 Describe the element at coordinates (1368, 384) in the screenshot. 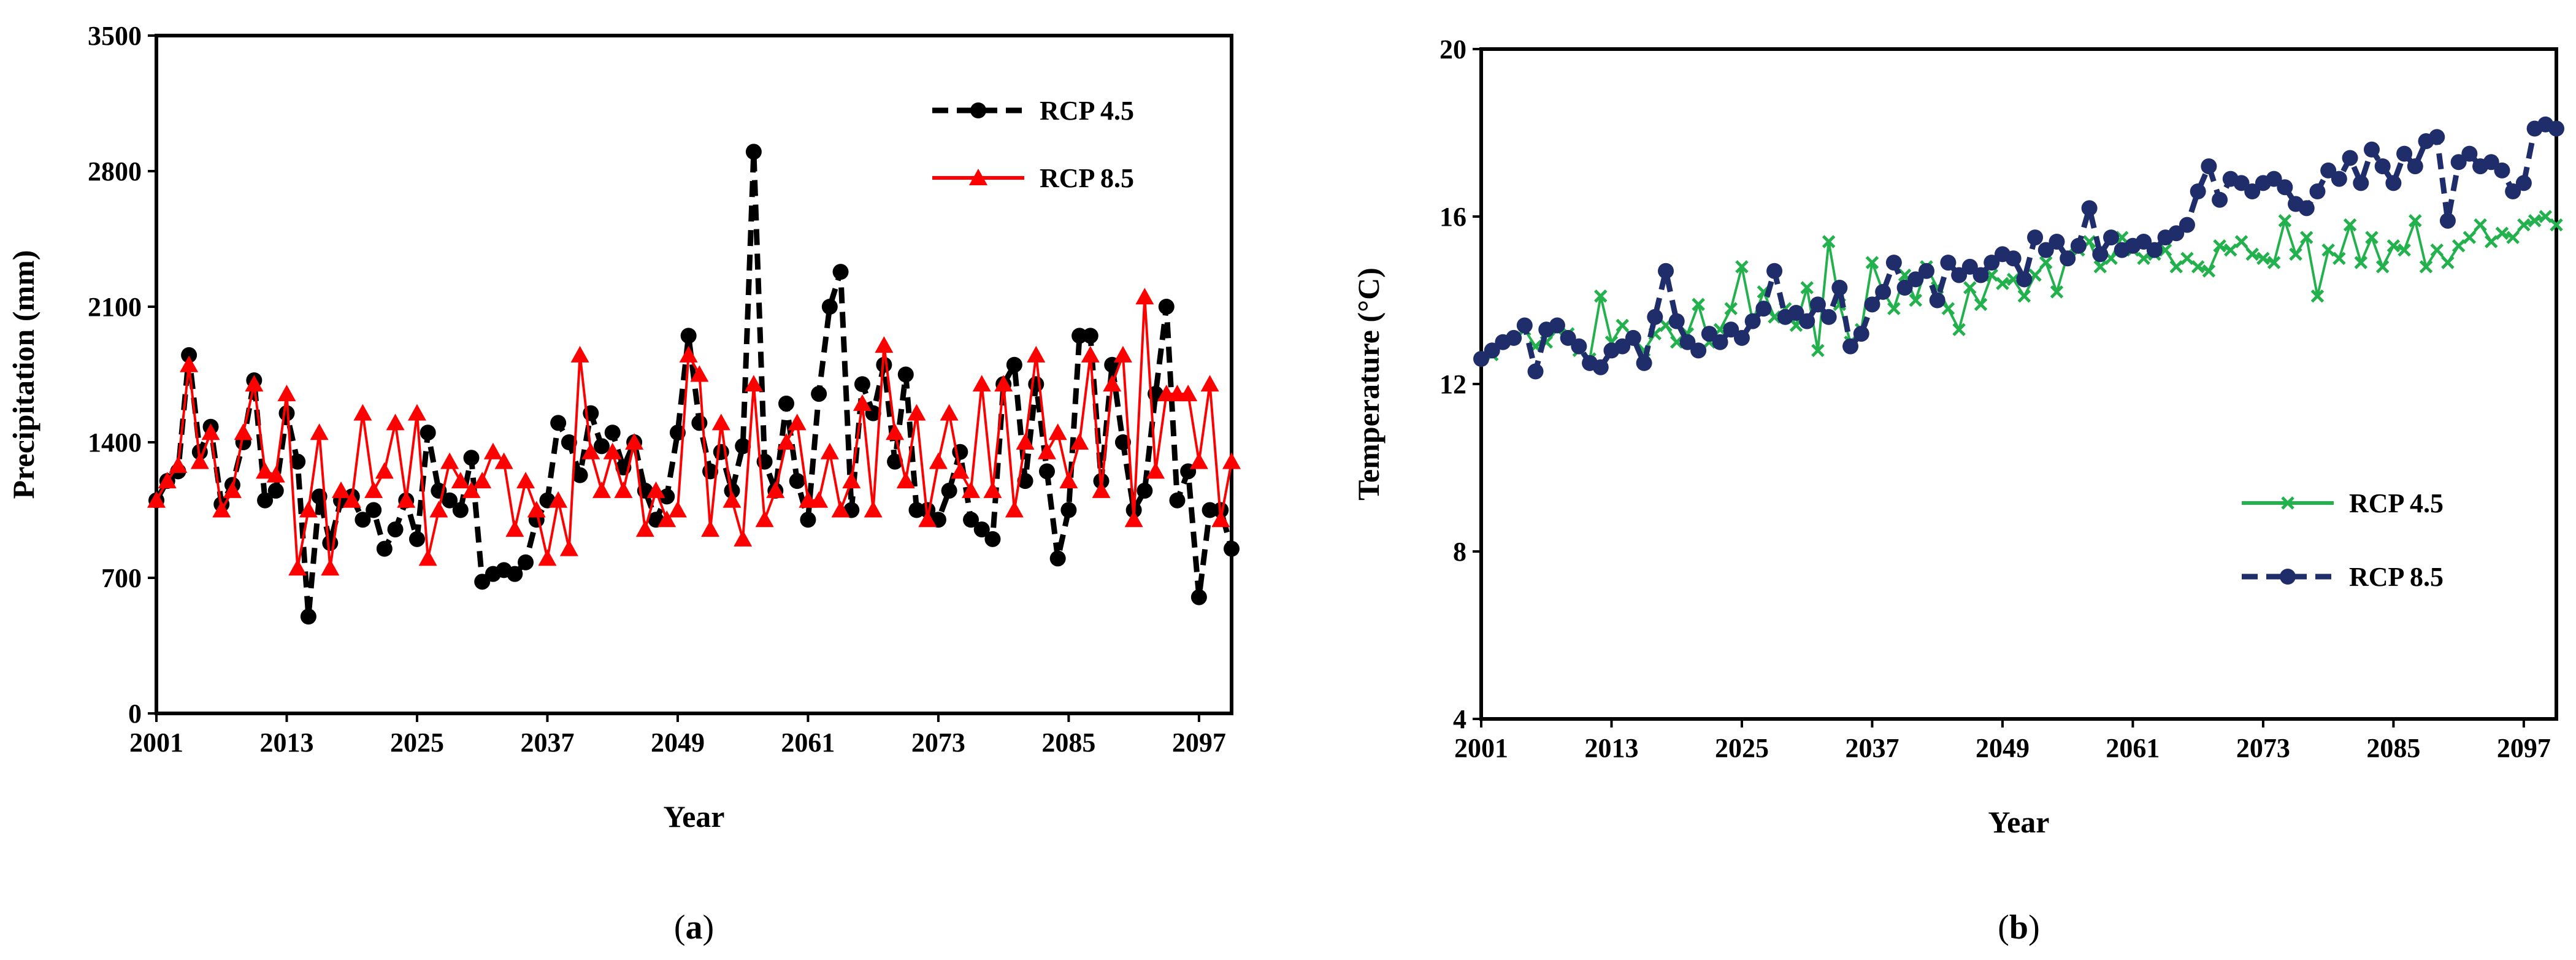

I see `y-axis-title: Temperature (°C)` at that location.